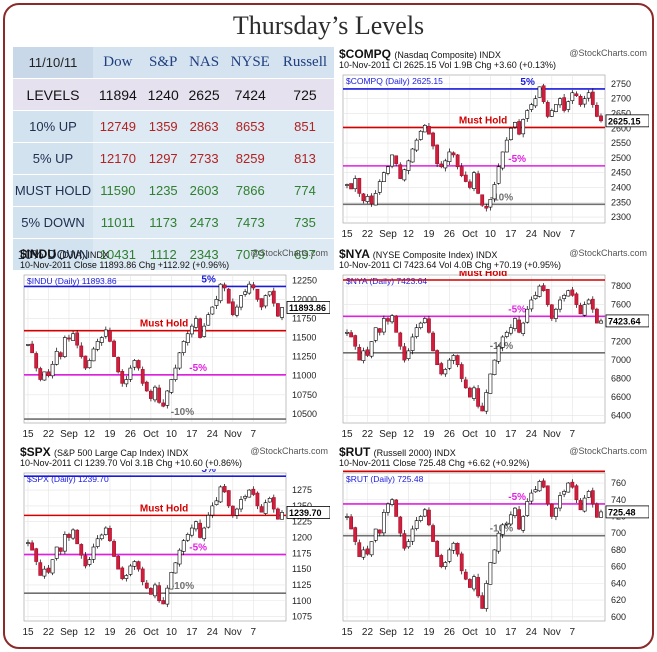 The image size is (657, 652). What do you see at coordinates (621, 305) in the screenshot?
I see `y-tick-label: 7600` at bounding box center [621, 305].